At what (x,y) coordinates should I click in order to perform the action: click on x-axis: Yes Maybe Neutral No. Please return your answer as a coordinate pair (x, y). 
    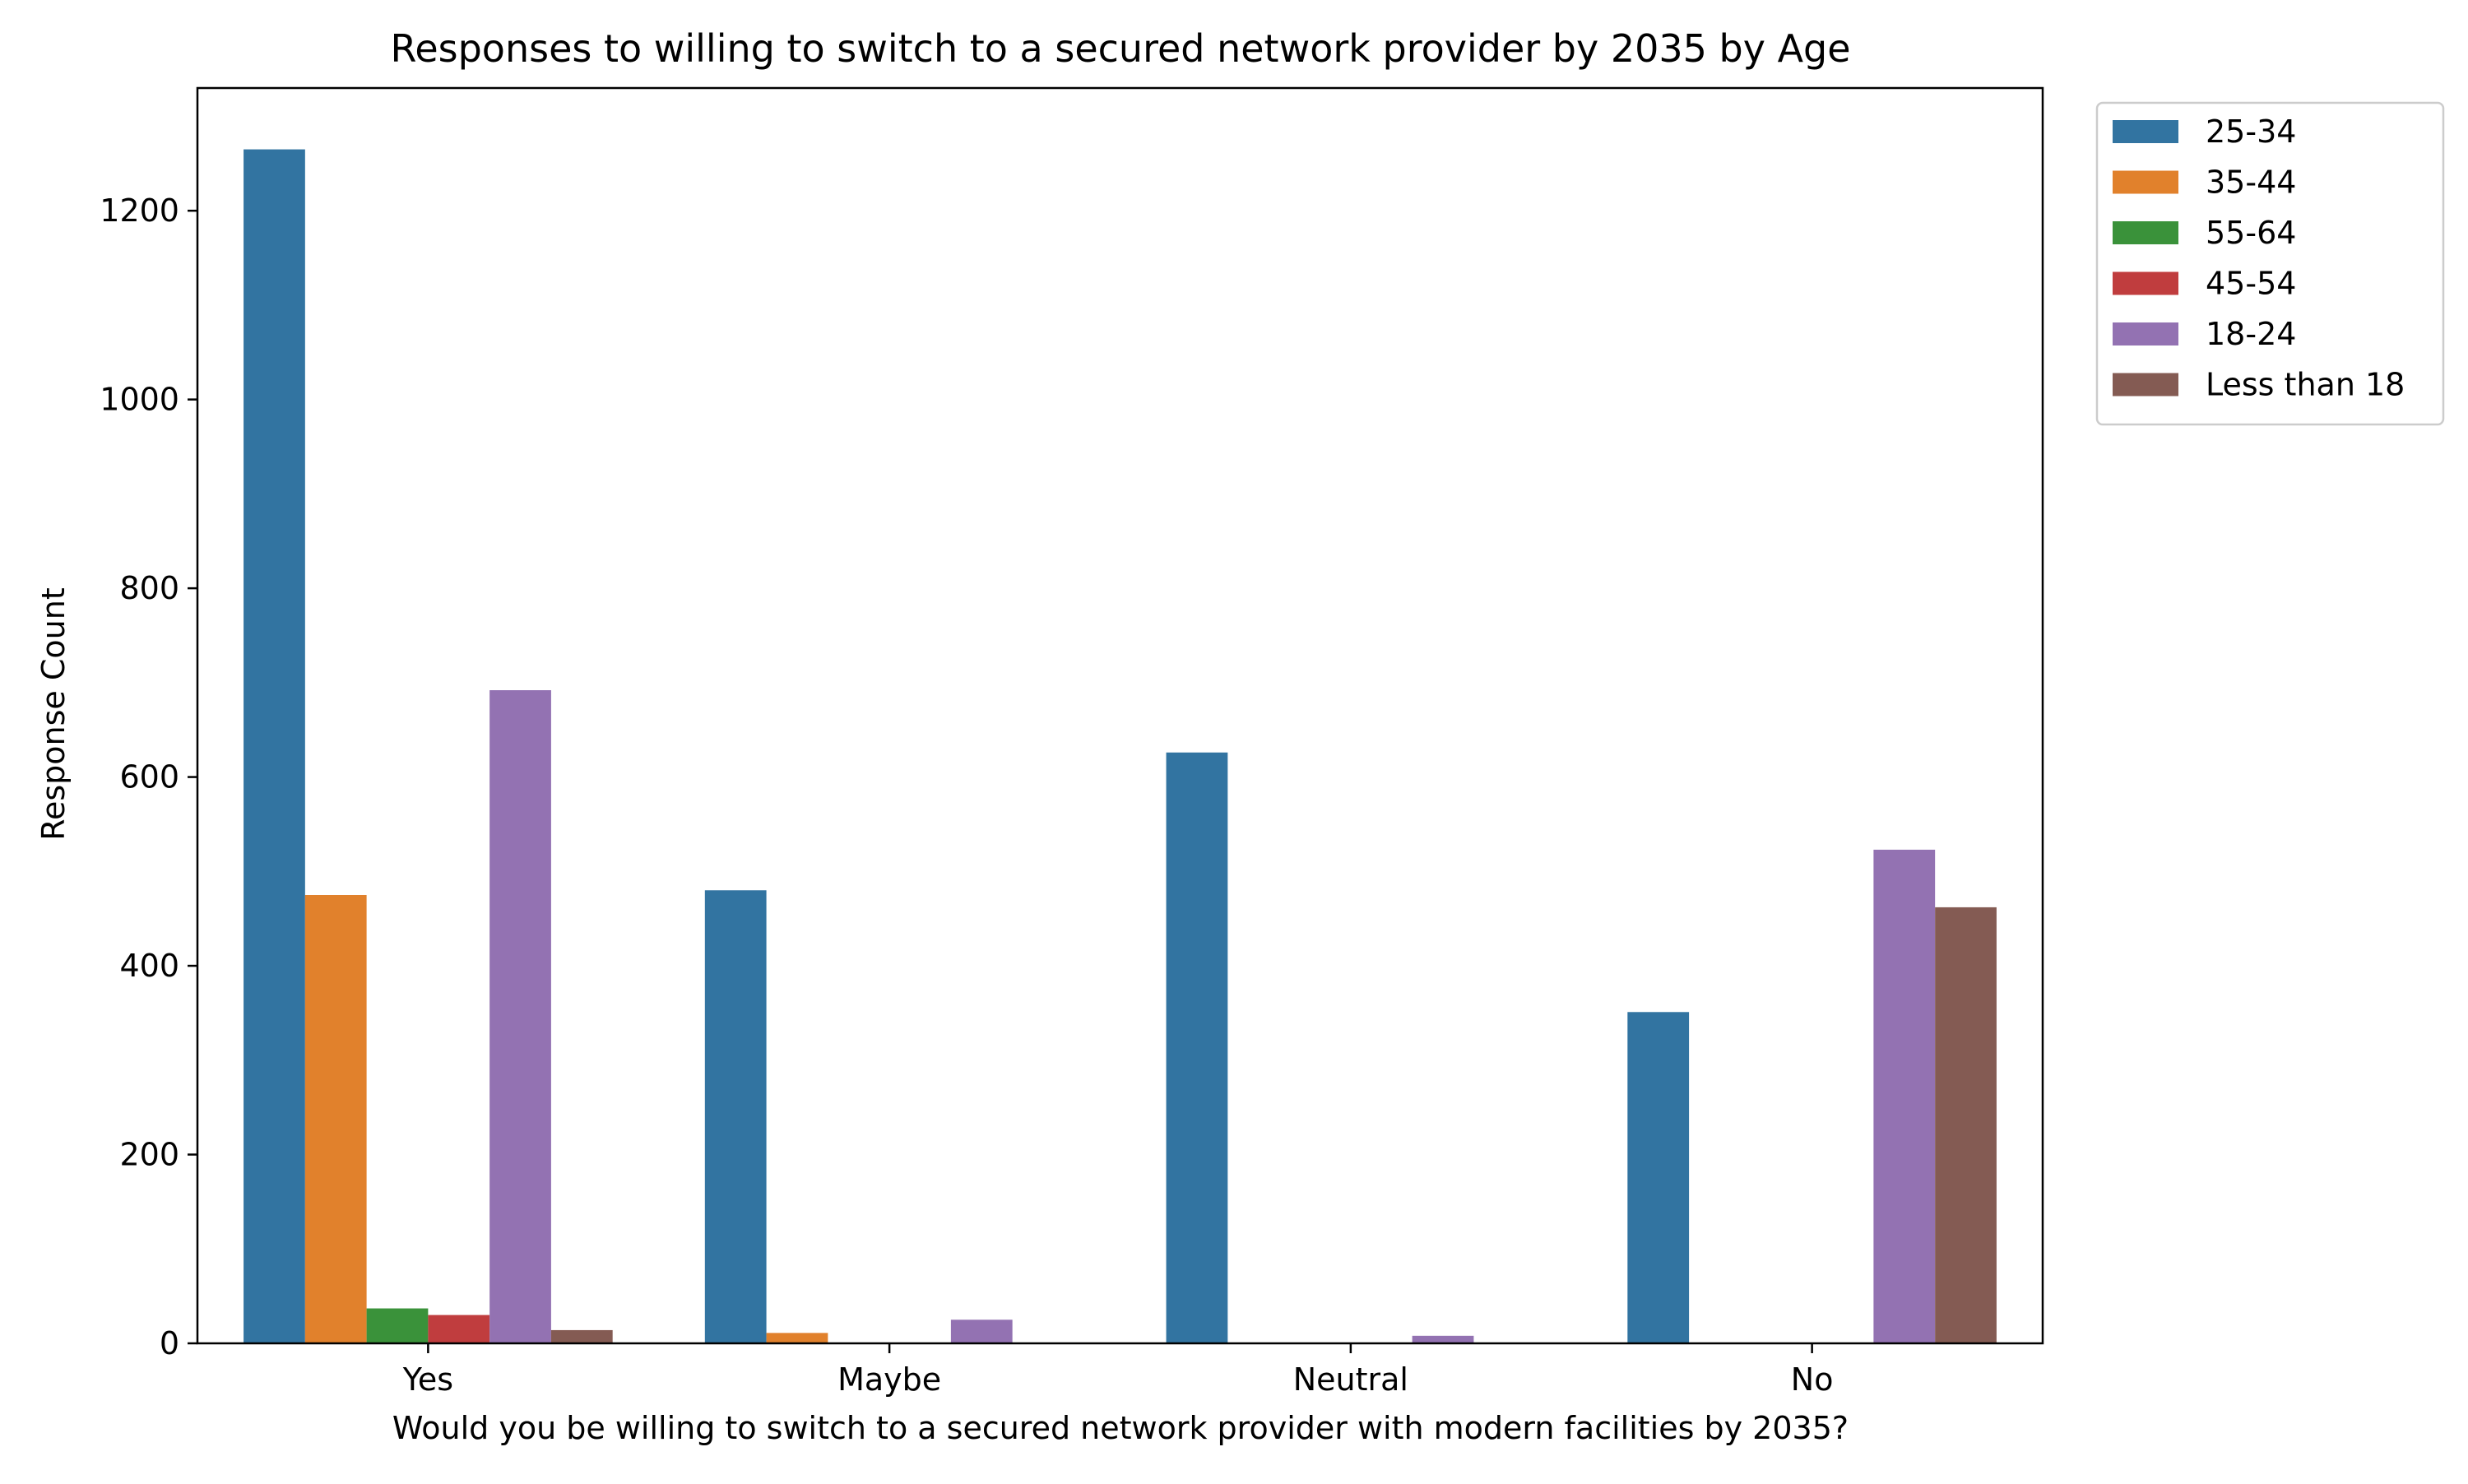
    Looking at the image, I should click on (1118, 1370).